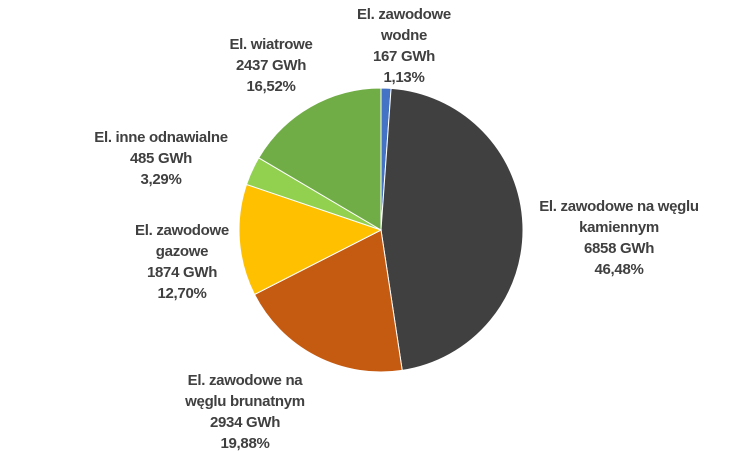 This screenshot has height=465, width=751. What do you see at coordinates (245, 391) in the screenshot?
I see `category-label: El. zawodowe na węglu brunatnym` at bounding box center [245, 391].